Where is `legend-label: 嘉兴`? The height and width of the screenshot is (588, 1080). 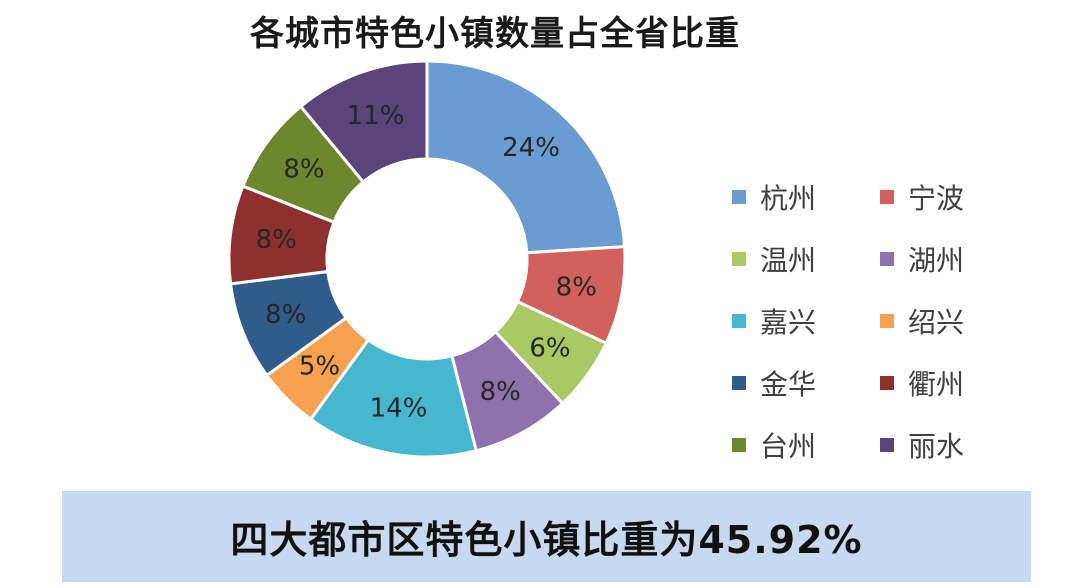
legend-label: 嘉兴 is located at coordinates (788, 322).